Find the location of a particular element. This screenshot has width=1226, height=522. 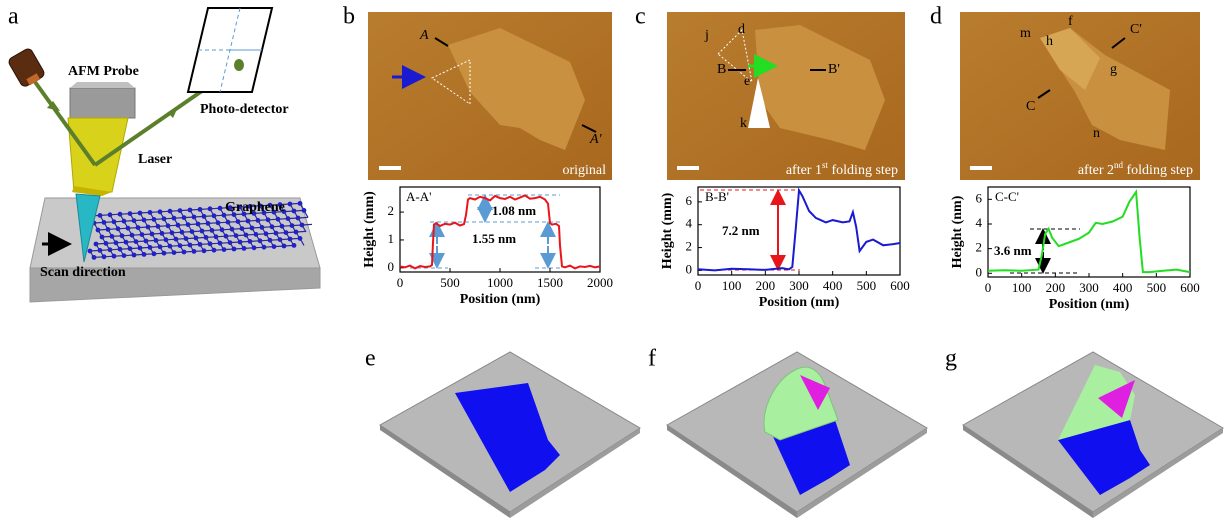

image-label: e is located at coordinates (747, 81).